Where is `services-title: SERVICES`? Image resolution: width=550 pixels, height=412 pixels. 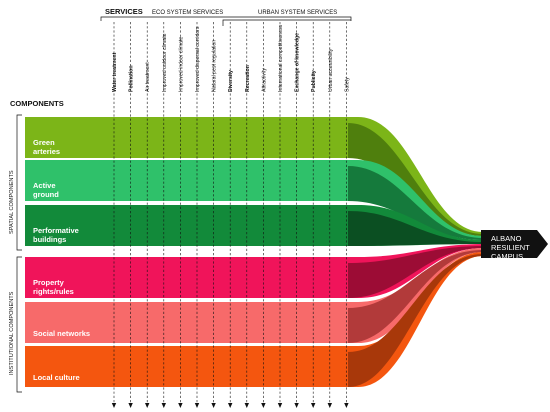 services-title: SERVICES is located at coordinates (124, 11).